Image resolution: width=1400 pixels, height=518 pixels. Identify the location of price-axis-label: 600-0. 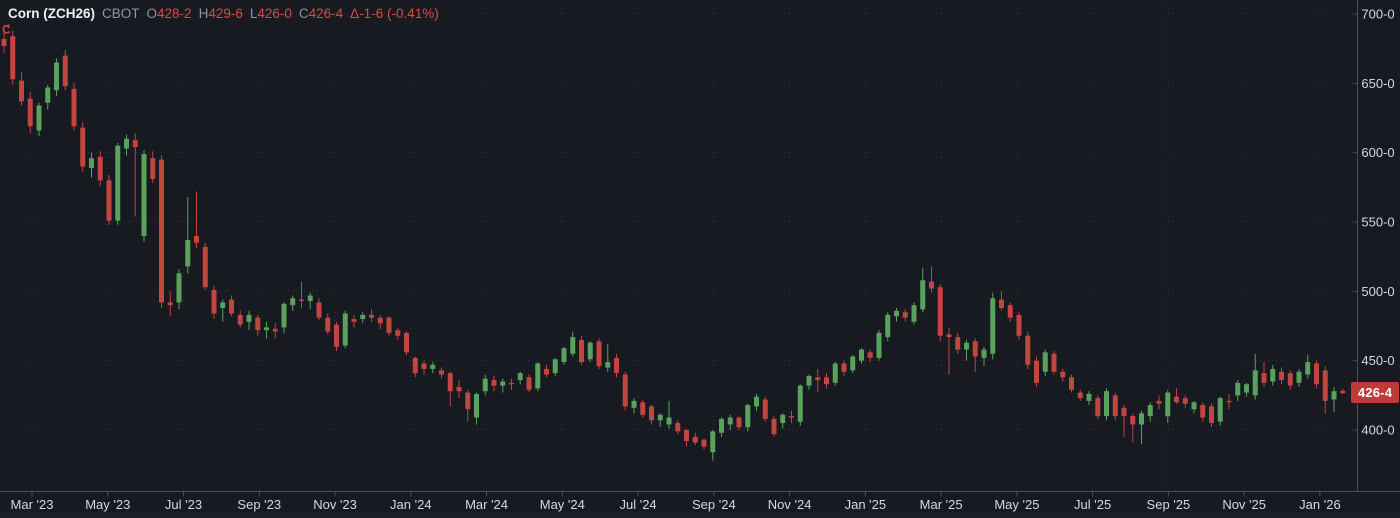
(1377, 152).